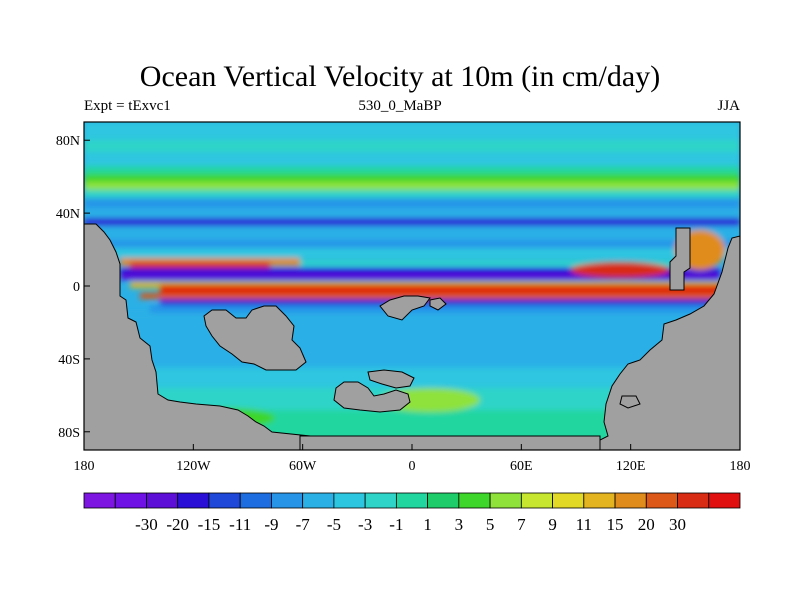  Describe the element at coordinates (400, 106) in the screenshot. I see `time-label: 530_0_MaBP` at that location.